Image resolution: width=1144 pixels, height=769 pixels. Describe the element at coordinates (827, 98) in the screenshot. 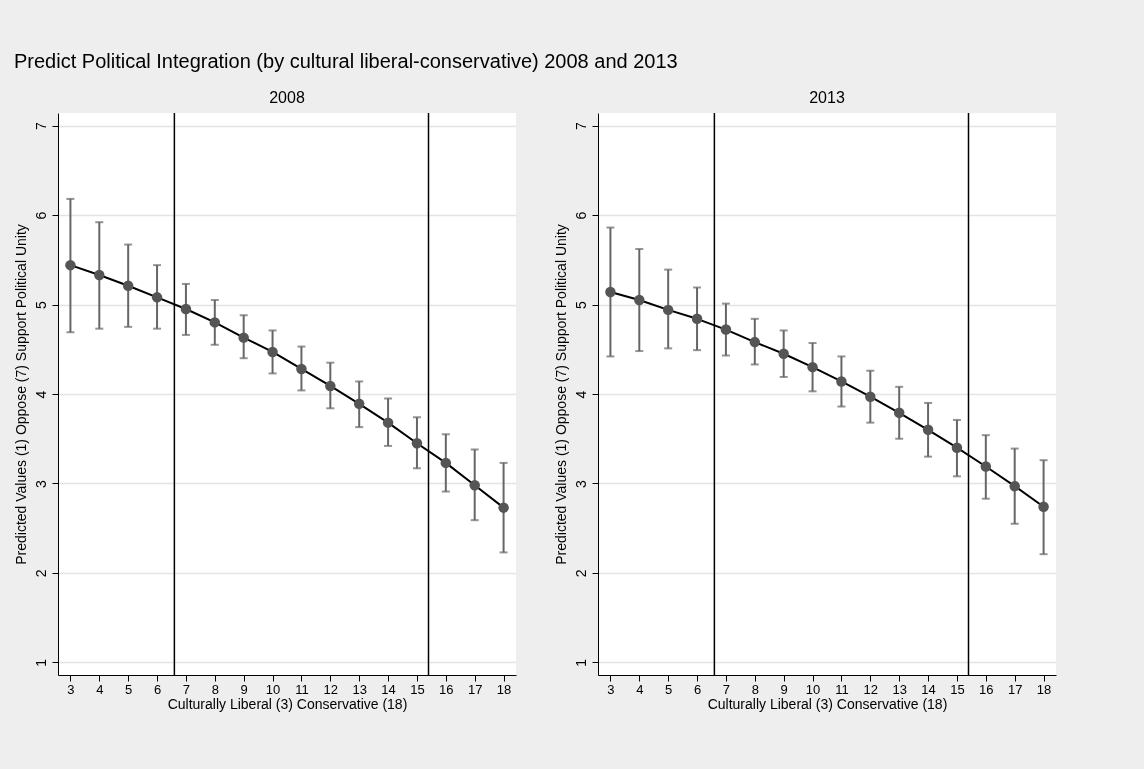

I see `chart-subtitle: 2013` at that location.